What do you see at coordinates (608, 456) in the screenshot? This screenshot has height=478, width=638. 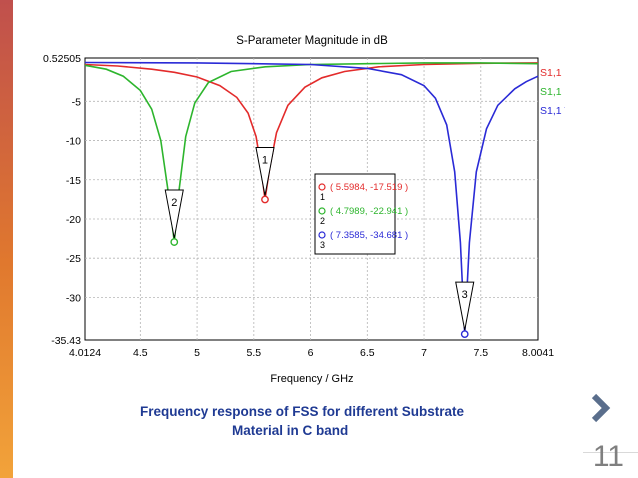 I see `page-number: 11` at bounding box center [608, 456].